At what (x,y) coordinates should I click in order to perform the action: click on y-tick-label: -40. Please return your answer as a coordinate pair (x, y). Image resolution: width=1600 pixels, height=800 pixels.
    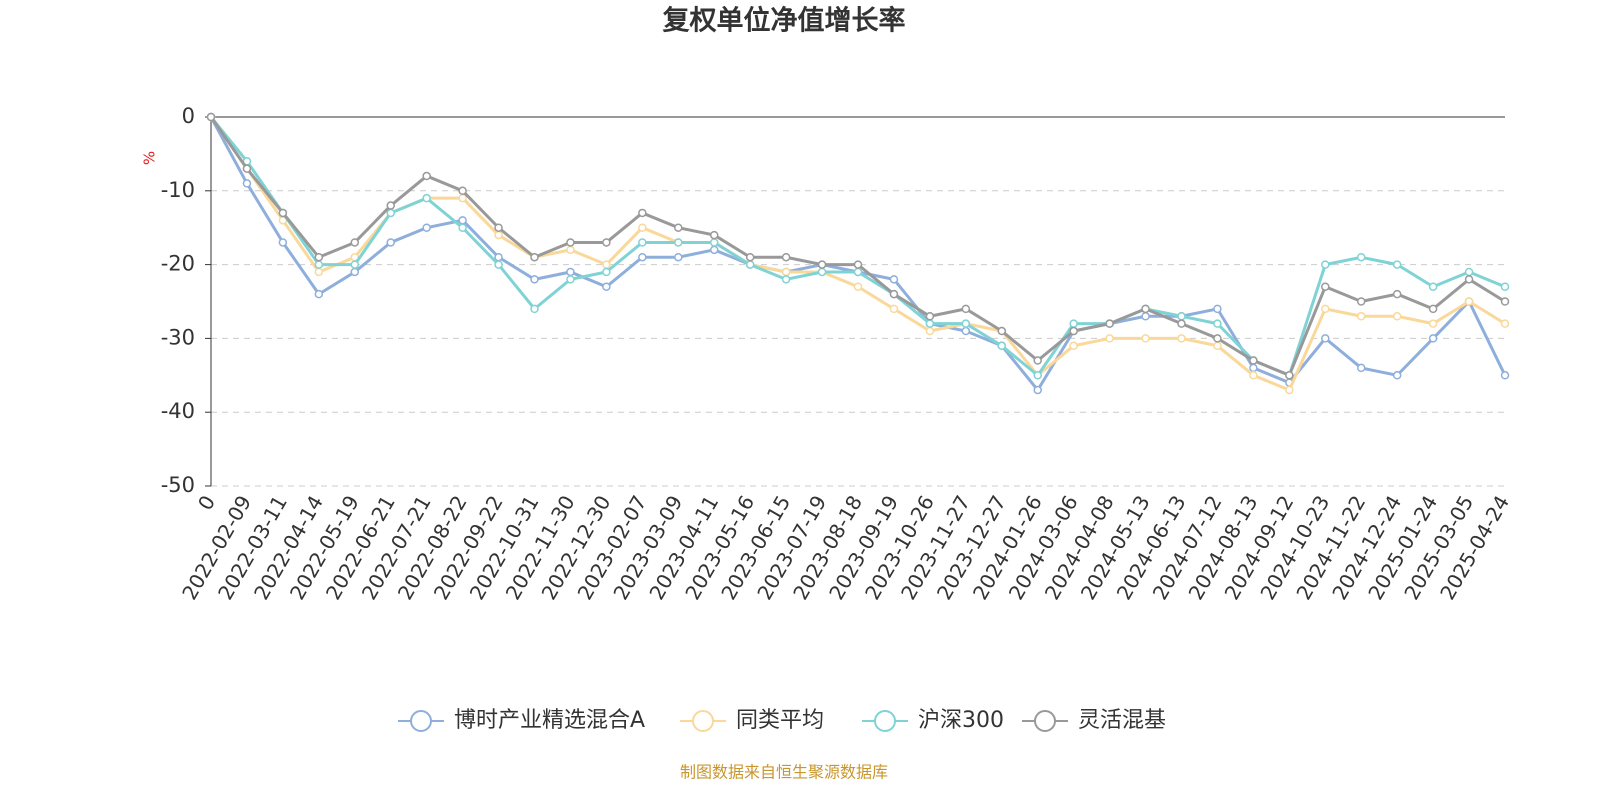
    Looking at the image, I should click on (178, 411).